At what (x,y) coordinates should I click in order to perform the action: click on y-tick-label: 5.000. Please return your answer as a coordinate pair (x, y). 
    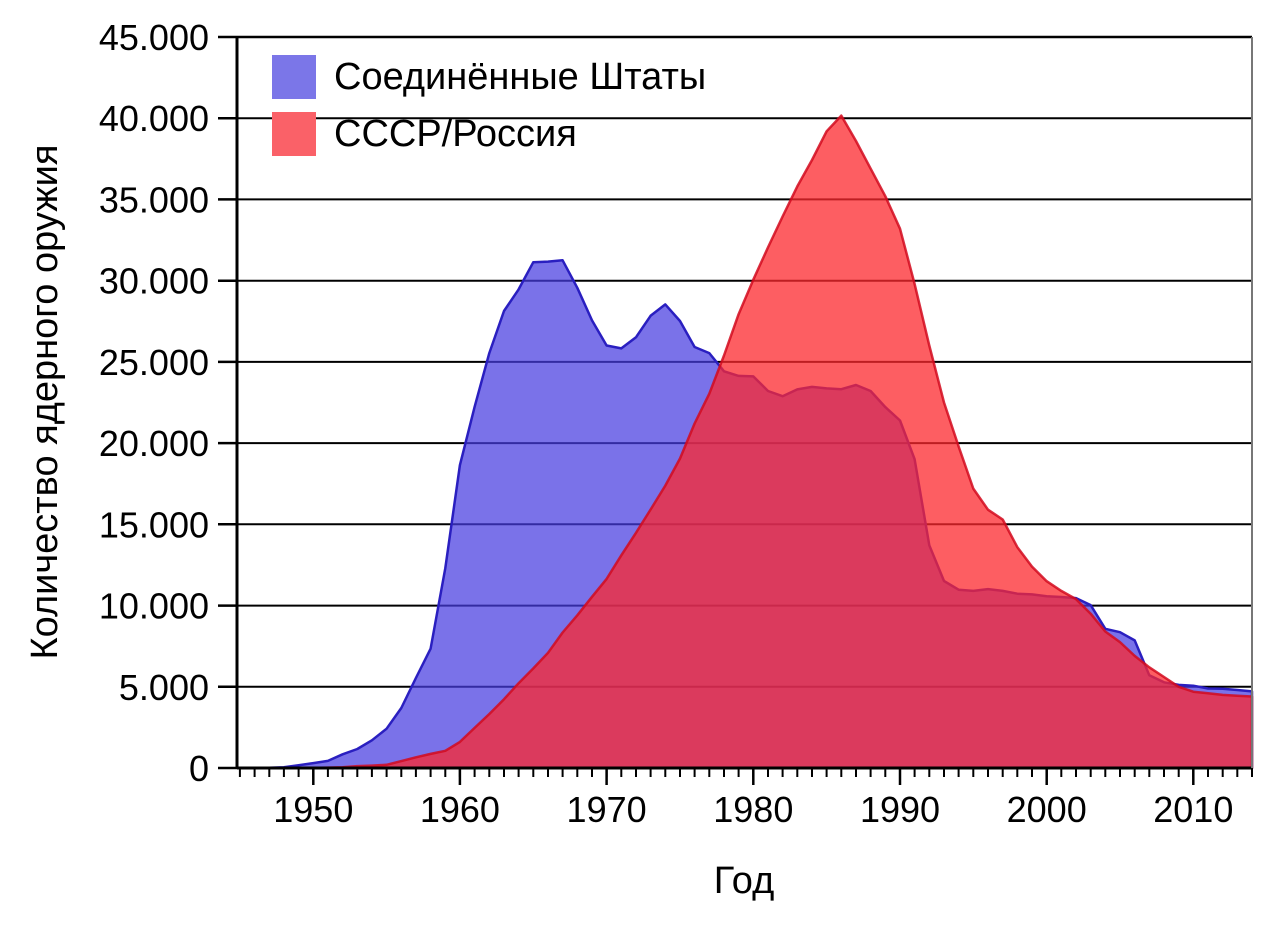
    Looking at the image, I should click on (164, 687).